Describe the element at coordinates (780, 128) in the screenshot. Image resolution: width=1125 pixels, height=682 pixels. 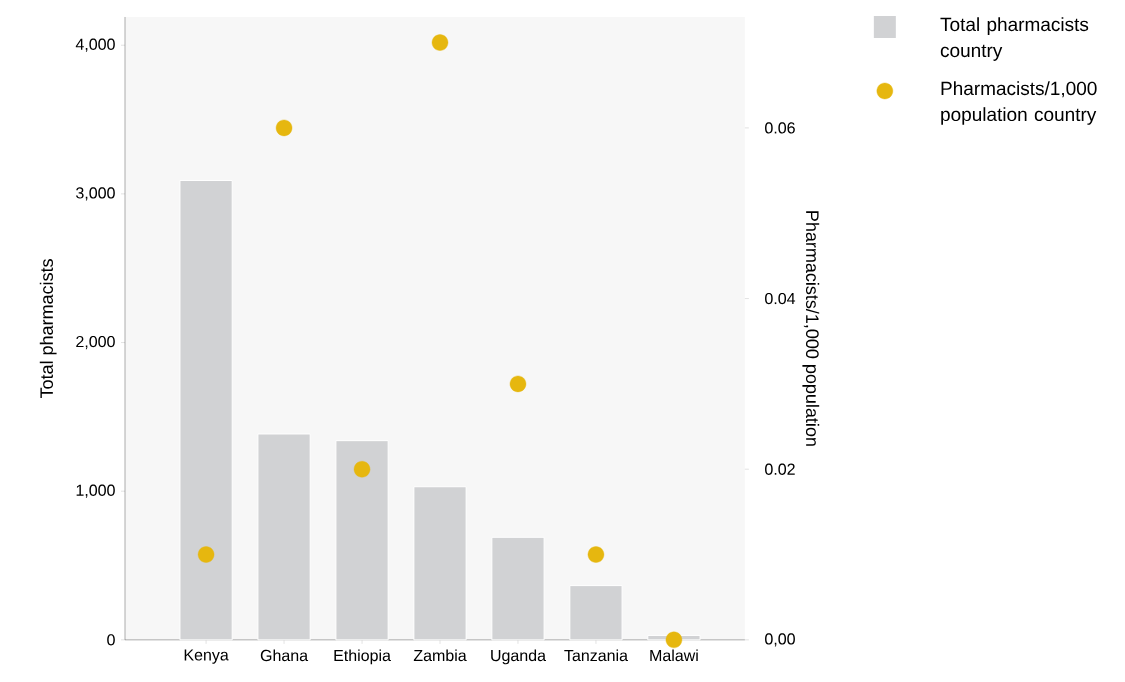
I see `y2-tick-label: 0.06` at that location.